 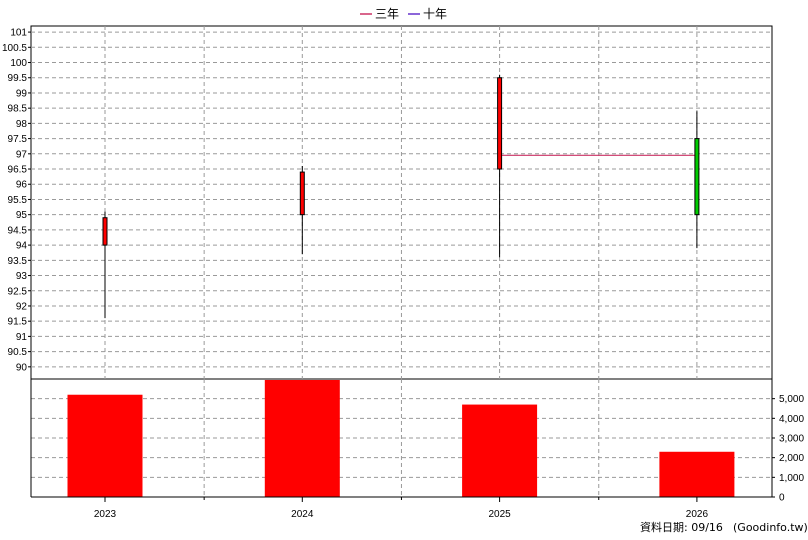 What do you see at coordinates (18, 63) in the screenshot?
I see `price-tick-label: 100` at bounding box center [18, 63].